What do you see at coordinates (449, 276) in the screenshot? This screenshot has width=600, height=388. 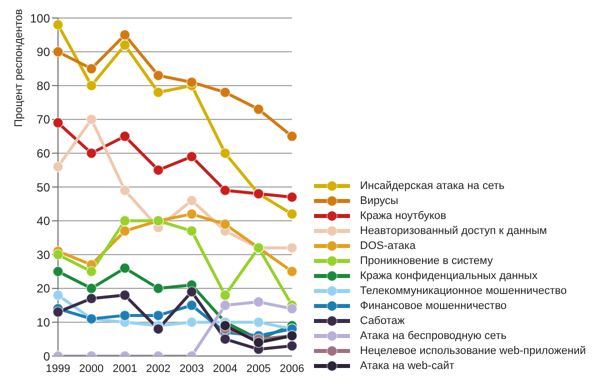 I see `legend-label: Кража конфиденциальных данных` at bounding box center [449, 276].